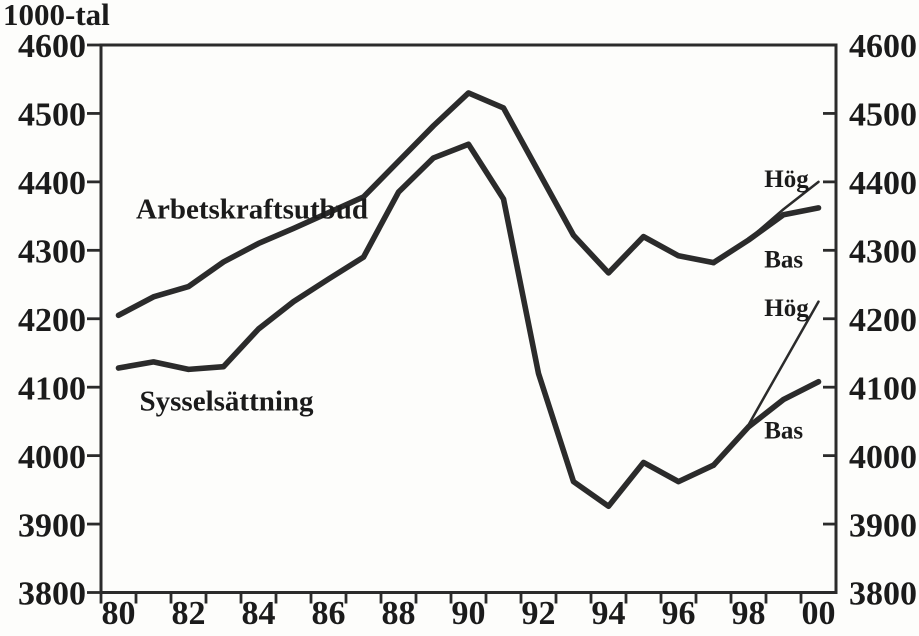 This screenshot has width=919, height=636. Describe the element at coordinates (52, 183) in the screenshot. I see `y-axis-label-left: 4400` at that location.